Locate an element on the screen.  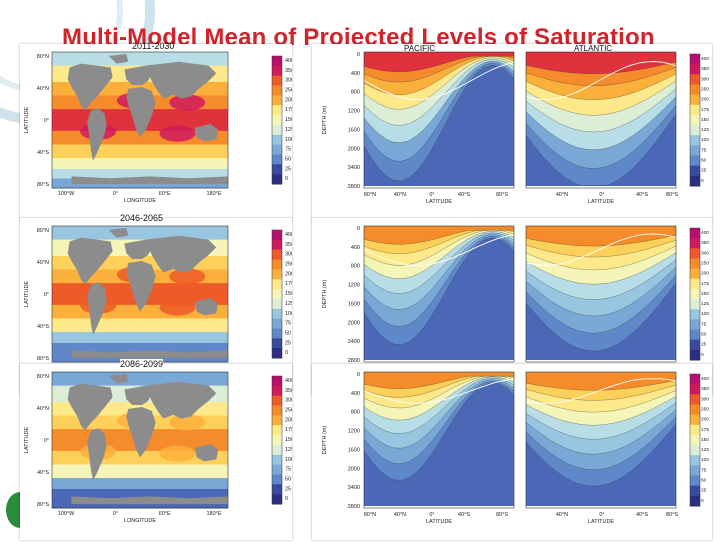
x-tick-label: 60°E is located at coordinates (165, 514).